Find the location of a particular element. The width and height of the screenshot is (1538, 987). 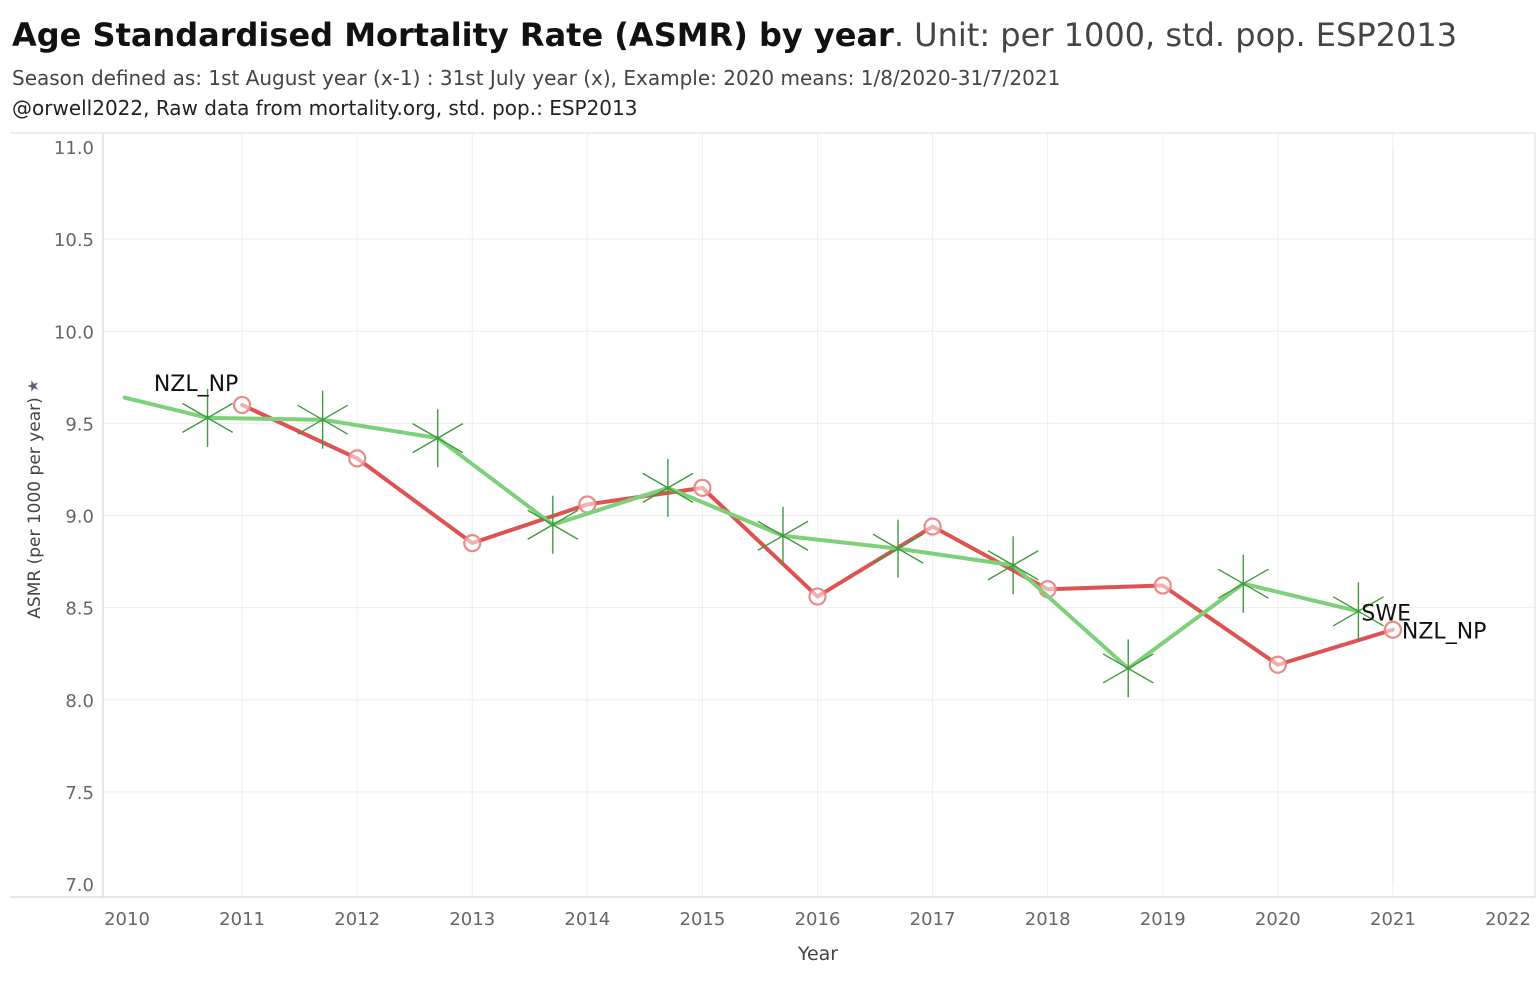

x-tick-label: 2022 is located at coordinates (1508, 919).